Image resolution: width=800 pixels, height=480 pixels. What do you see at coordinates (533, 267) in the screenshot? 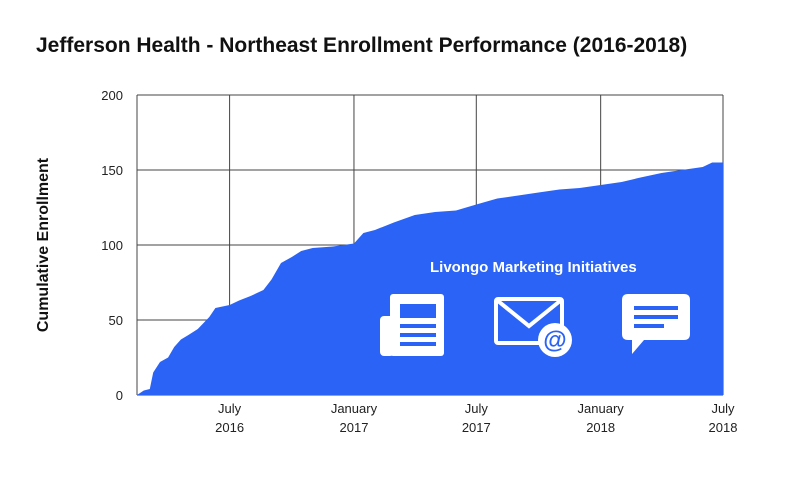
I see `annotation-label: Livongo Marketing Initiatives` at bounding box center [533, 267].